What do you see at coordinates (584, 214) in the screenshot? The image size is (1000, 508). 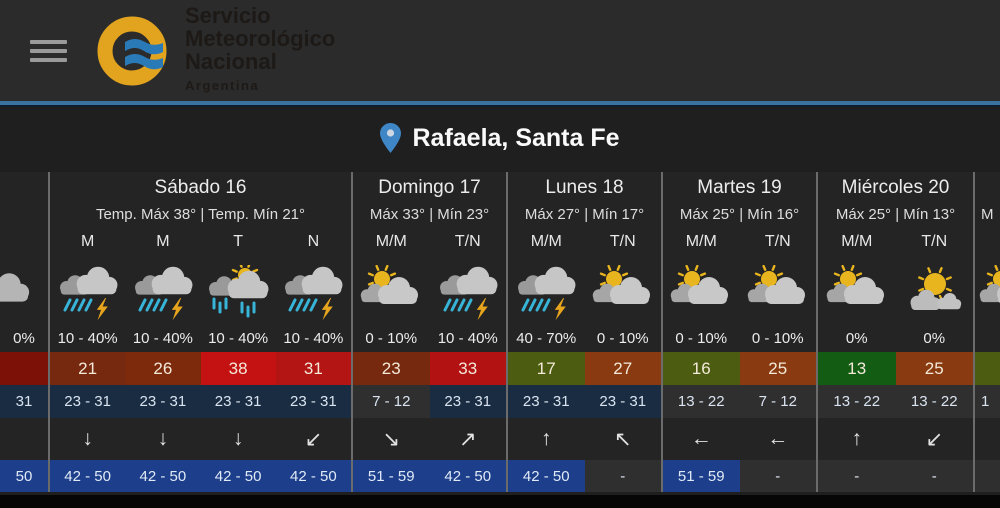 I see `day-temp-line: Máx 27° | Mín 17°` at bounding box center [584, 214].